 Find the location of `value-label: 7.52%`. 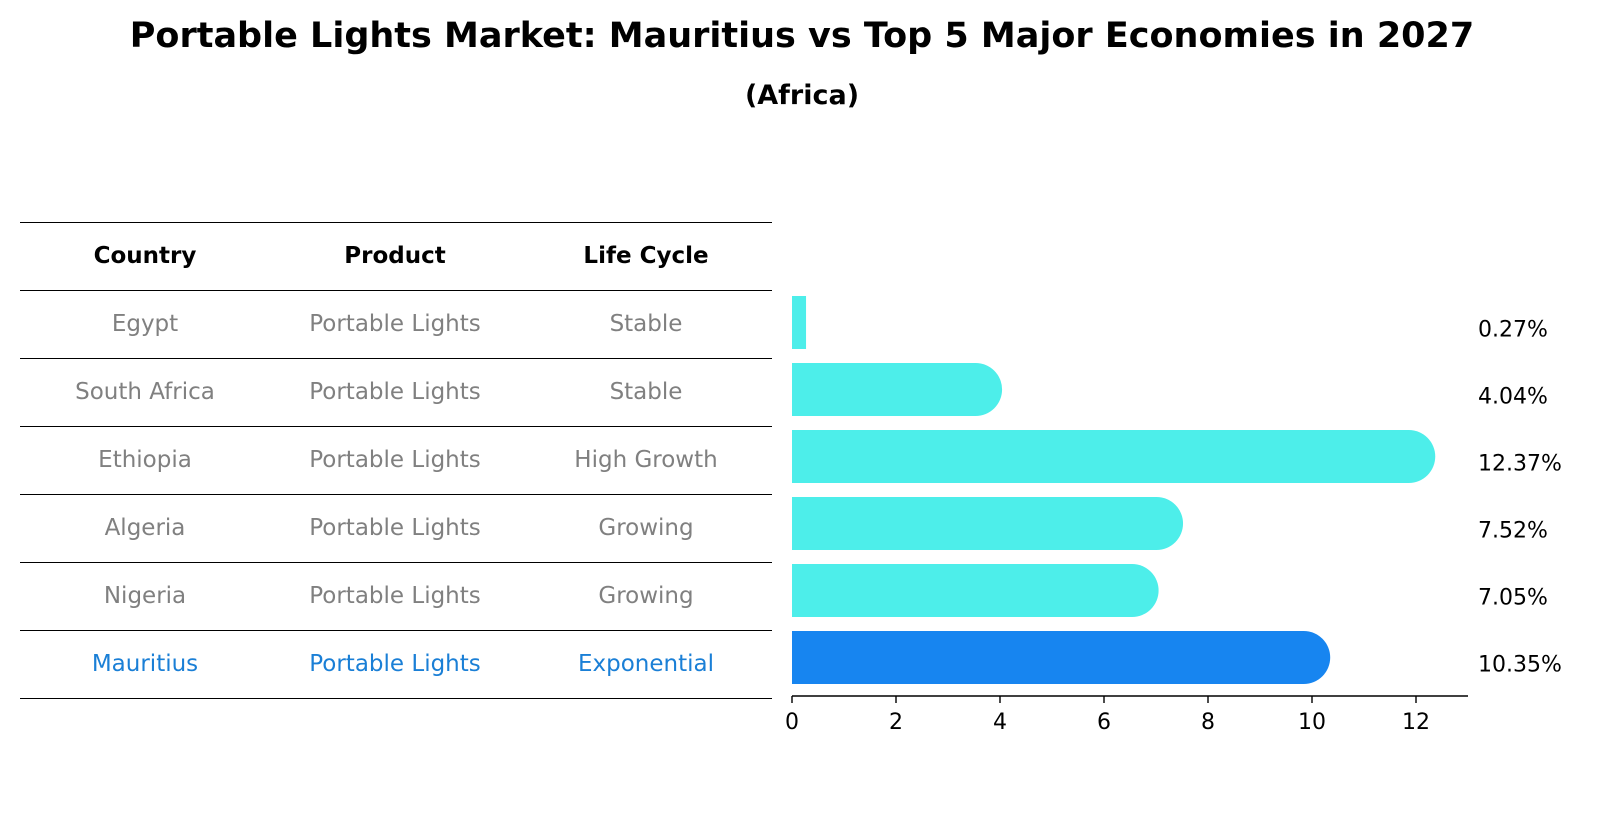

value-label: 7.52% is located at coordinates (1513, 531).